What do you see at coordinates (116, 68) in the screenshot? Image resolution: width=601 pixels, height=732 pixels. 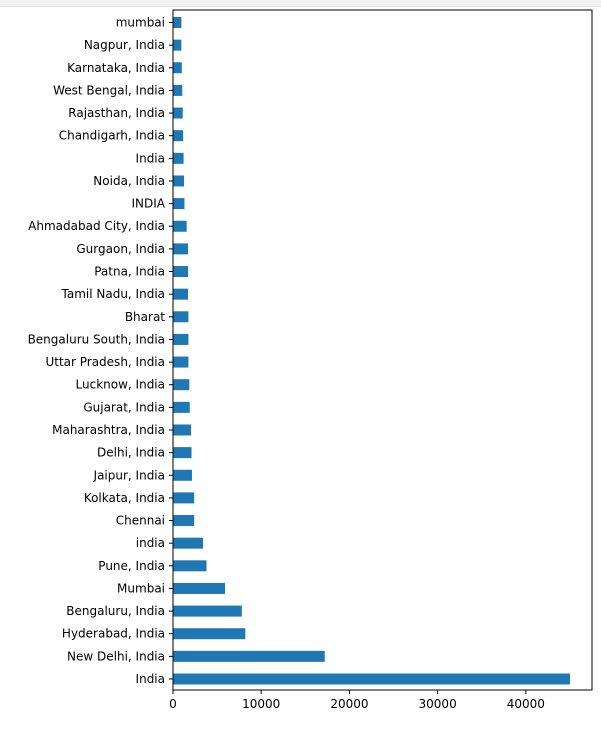 I see `category-label: Karnataka, India` at bounding box center [116, 68].